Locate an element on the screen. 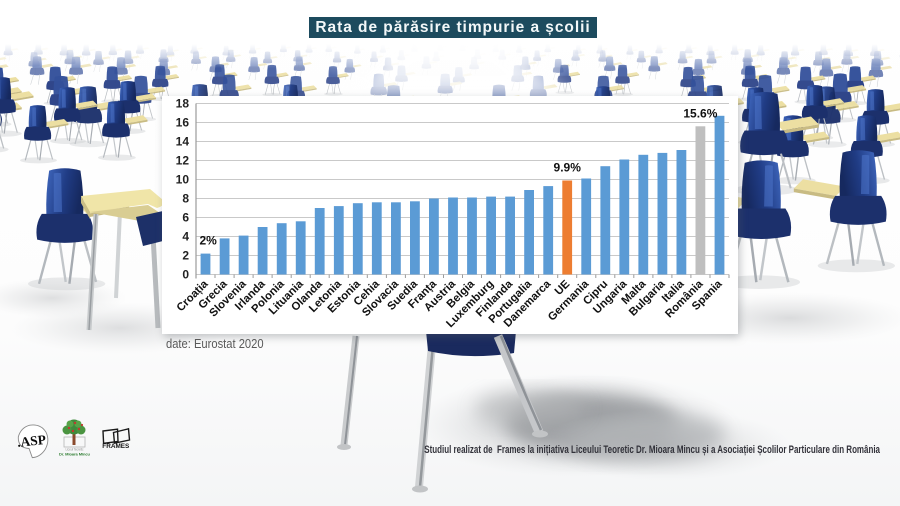 The width and height of the screenshot is (900, 506). svg-text: 10 is located at coordinates (183, 180).